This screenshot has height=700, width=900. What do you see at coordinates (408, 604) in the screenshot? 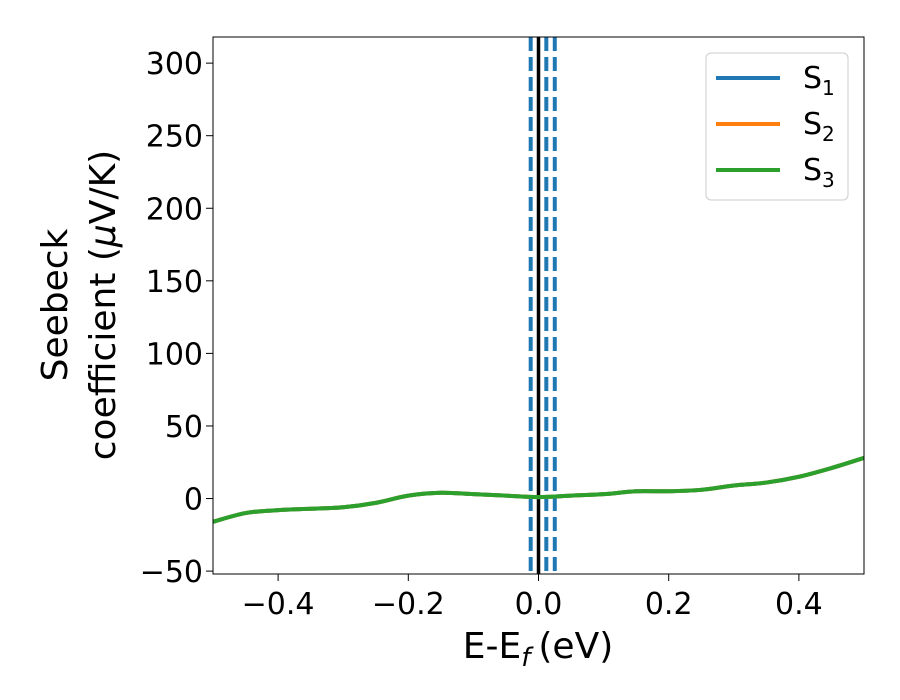
I see `x-tick-label: −0.2` at bounding box center [408, 604].